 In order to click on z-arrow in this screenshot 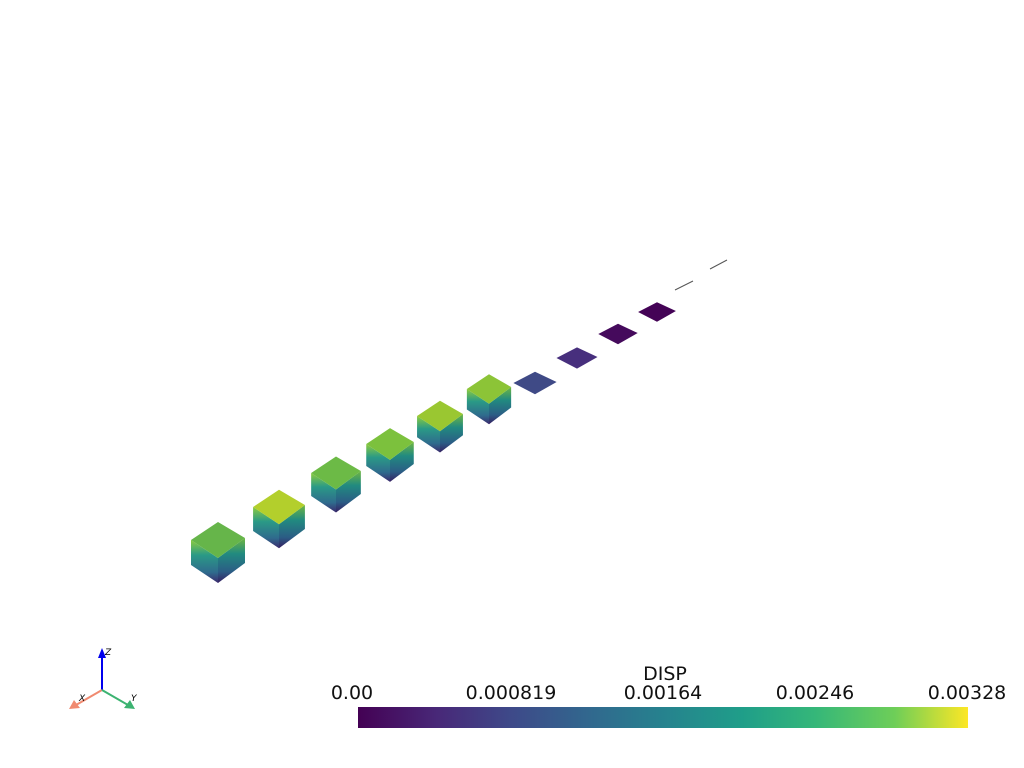, I will do `click(102, 653)`.